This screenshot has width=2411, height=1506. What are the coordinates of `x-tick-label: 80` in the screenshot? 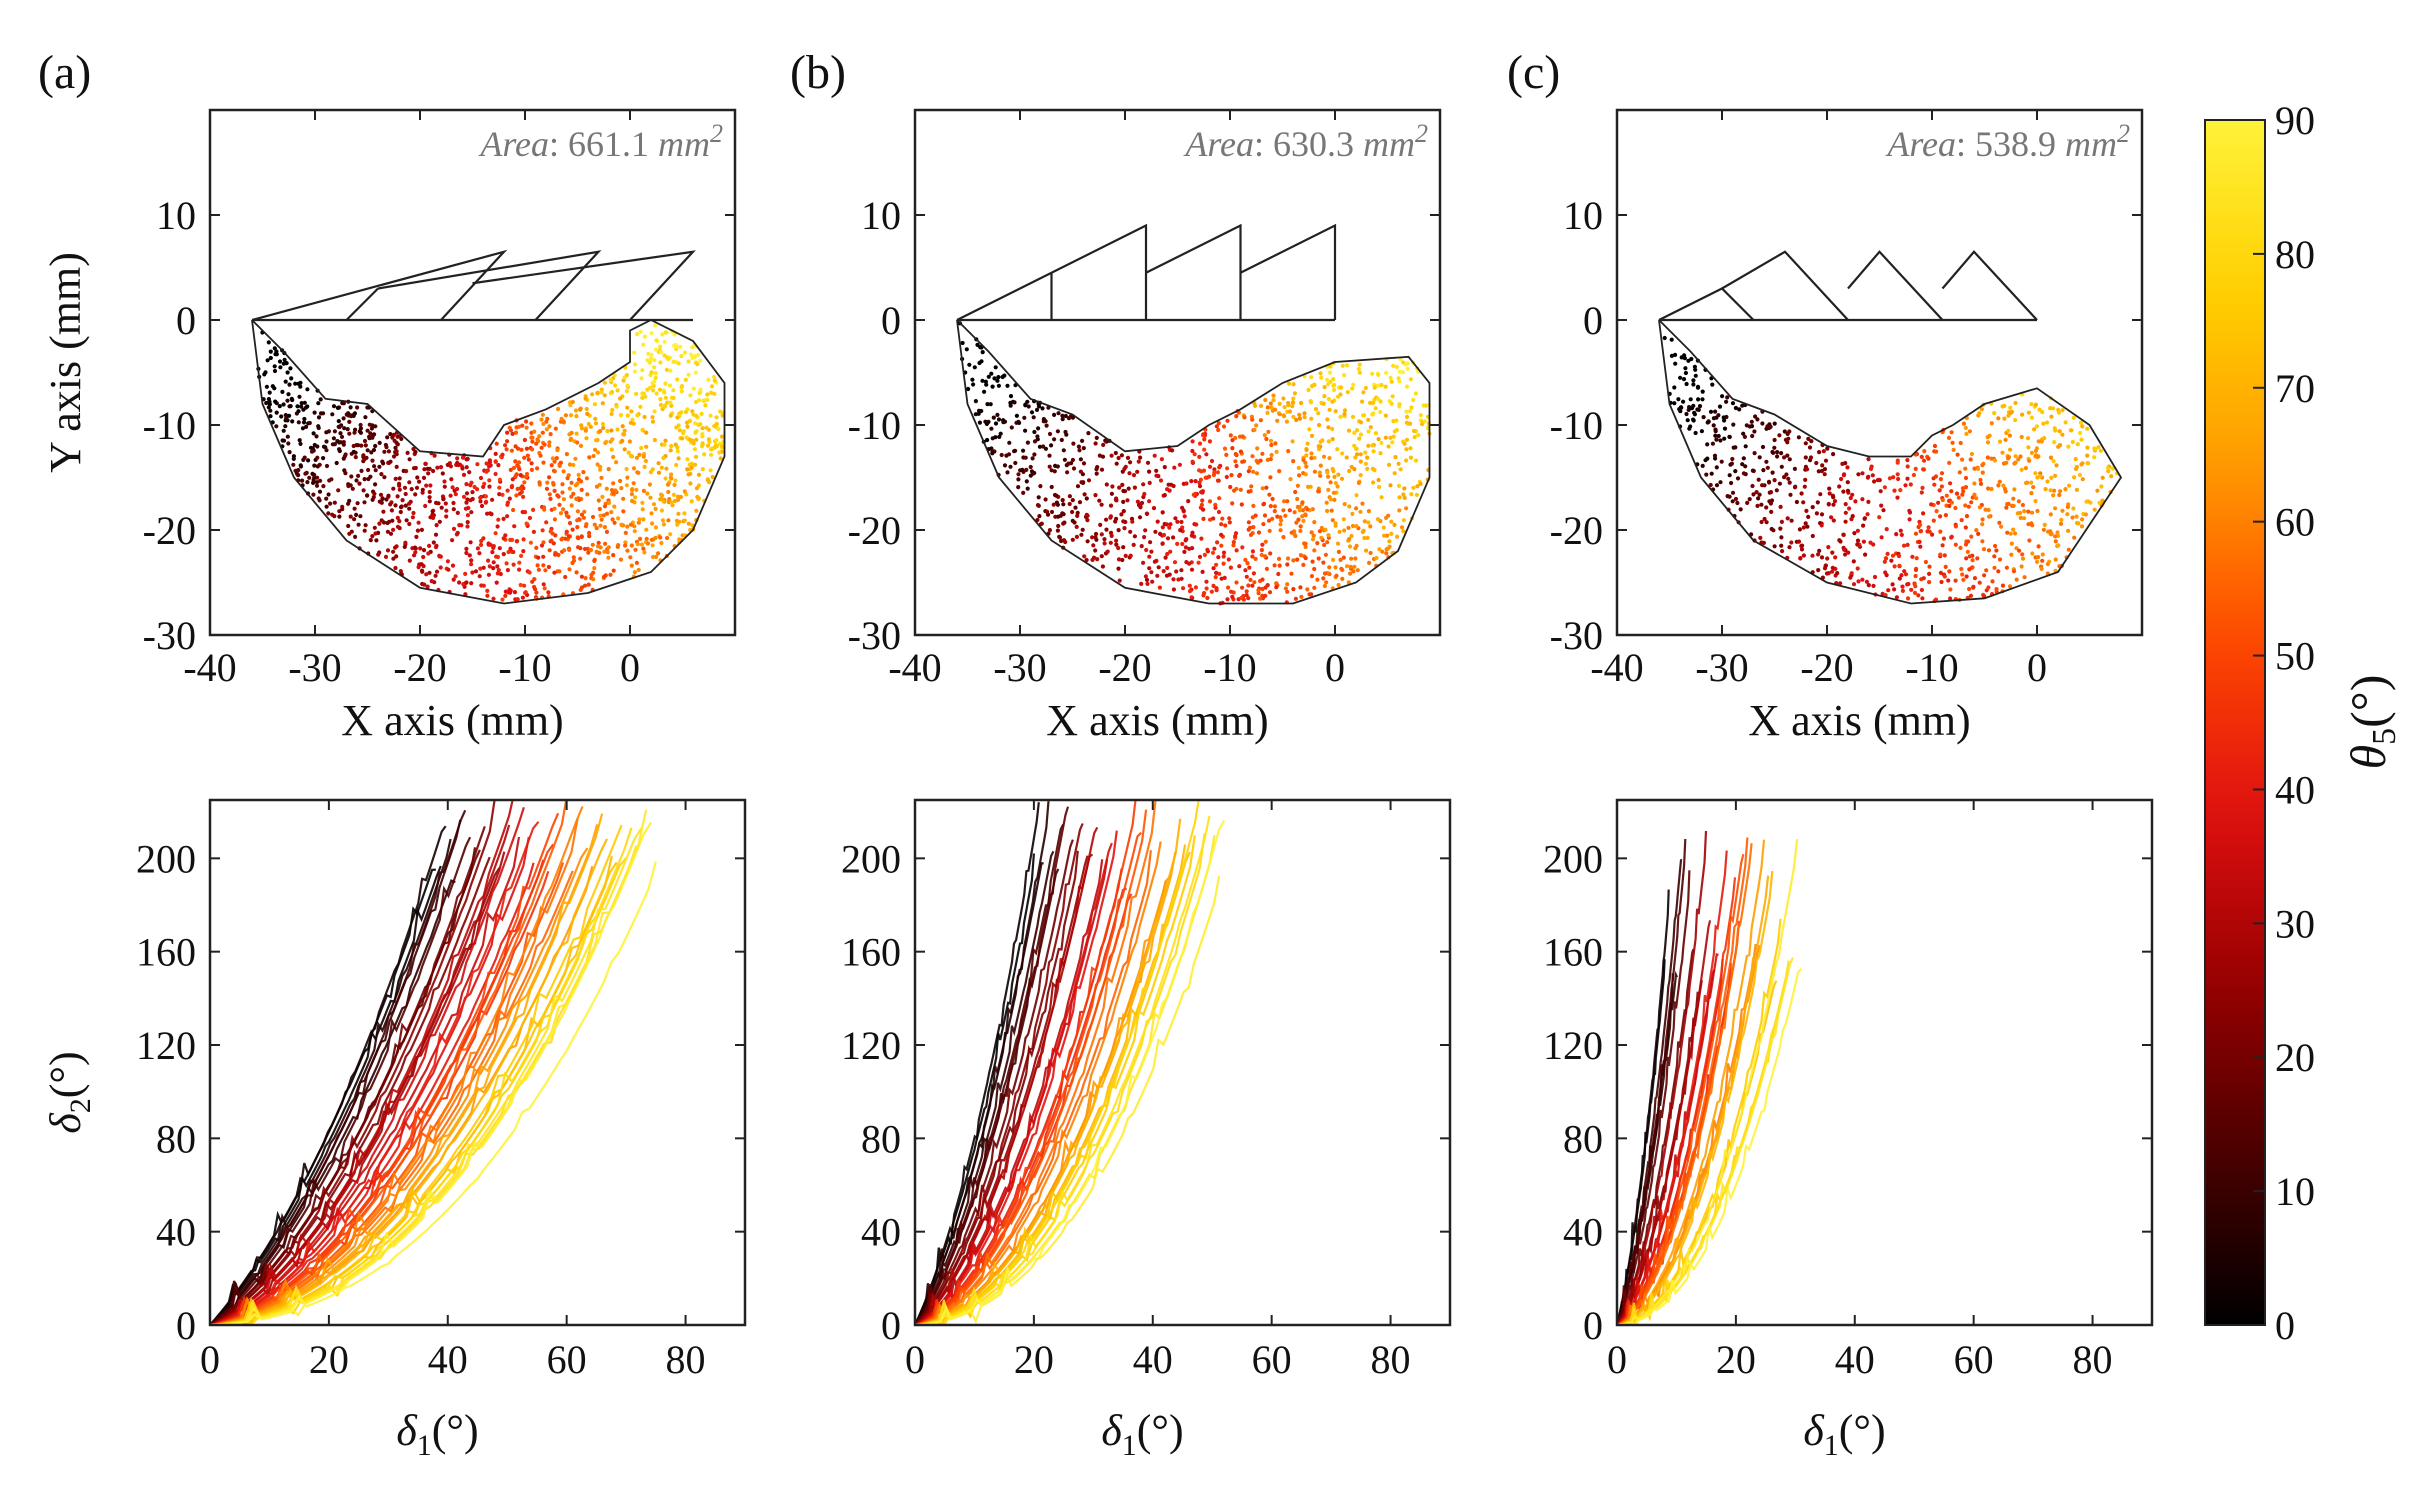 It's located at (2093, 1359).